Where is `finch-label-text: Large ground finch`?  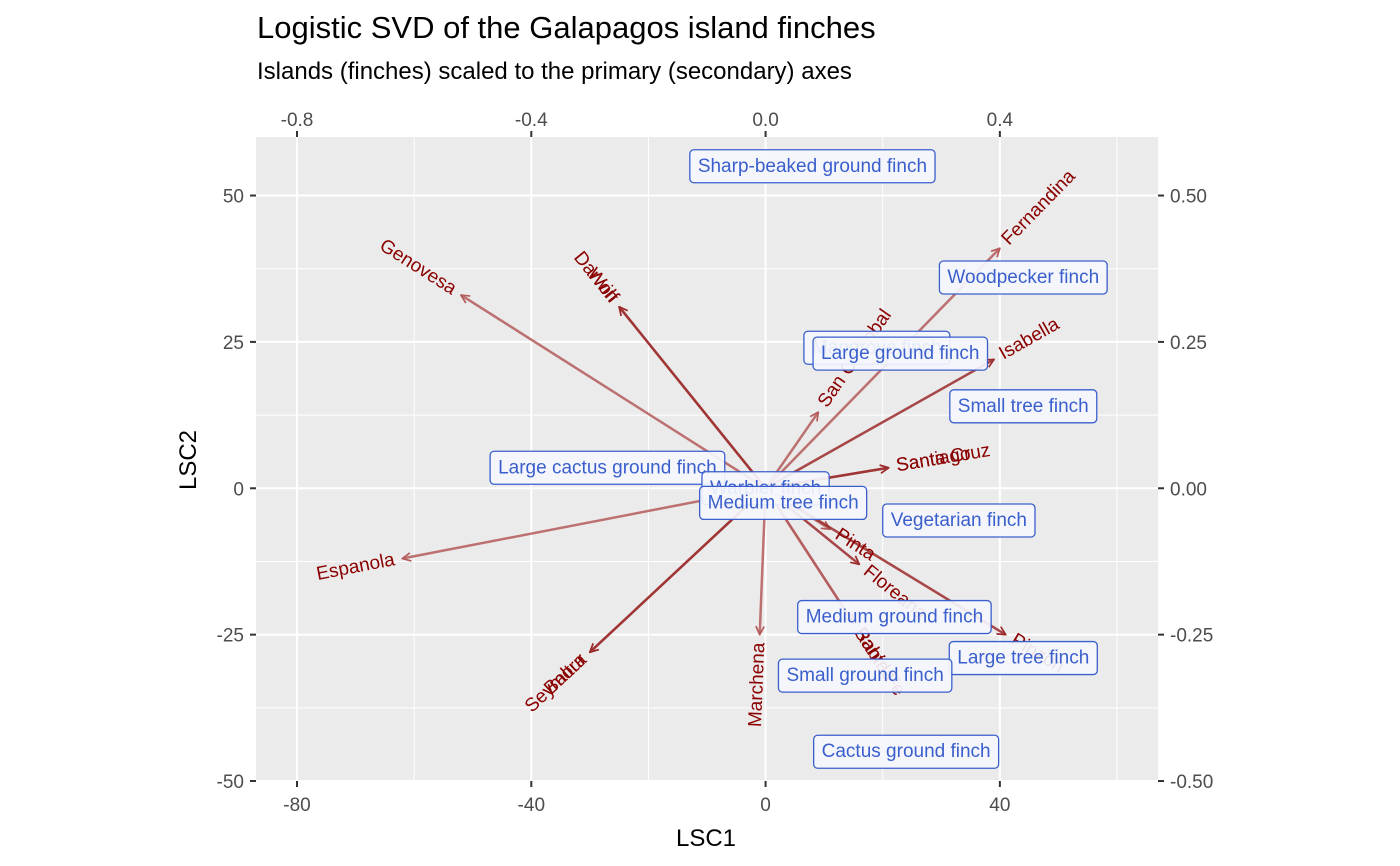 finch-label-text: Large ground finch is located at coordinates (900, 353).